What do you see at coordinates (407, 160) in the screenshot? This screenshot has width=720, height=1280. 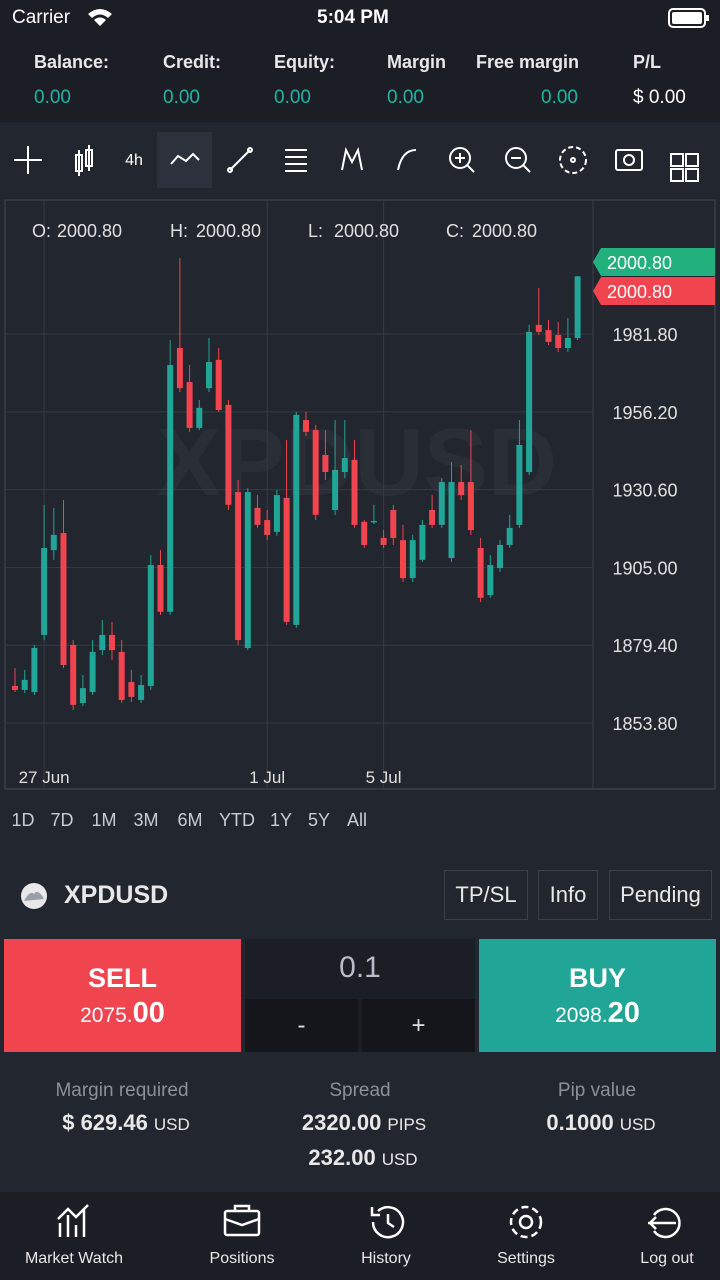 I see `curve-tool` at bounding box center [407, 160].